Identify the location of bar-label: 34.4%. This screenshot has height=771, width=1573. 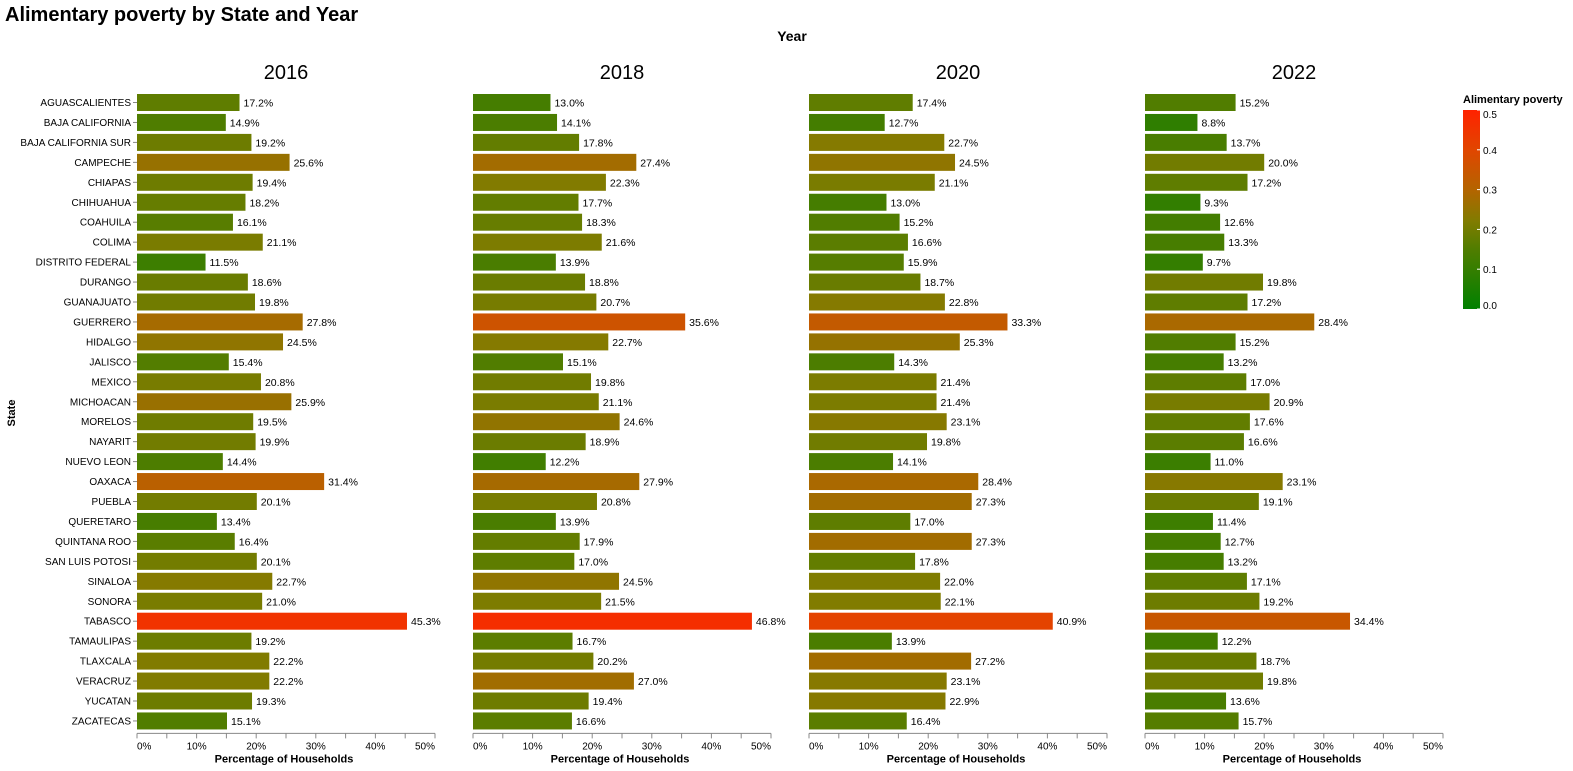
(1369, 622).